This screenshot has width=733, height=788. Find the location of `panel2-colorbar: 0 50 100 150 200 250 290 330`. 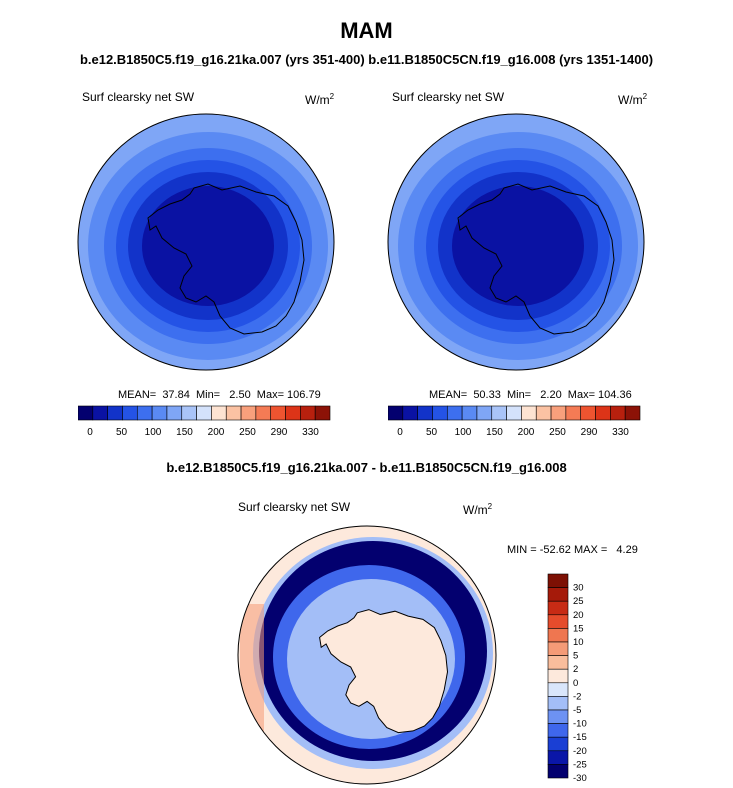

panel2-colorbar: 0 50 100 150 200 250 290 330 is located at coordinates (514, 421).